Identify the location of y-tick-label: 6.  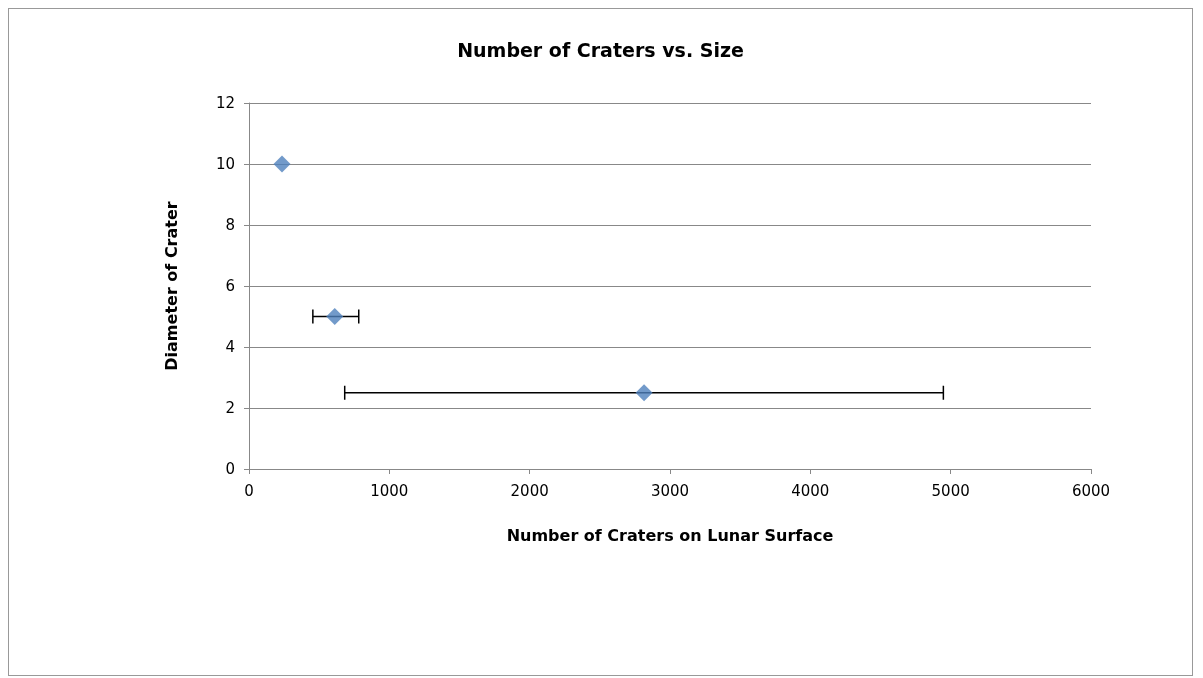
(230, 286).